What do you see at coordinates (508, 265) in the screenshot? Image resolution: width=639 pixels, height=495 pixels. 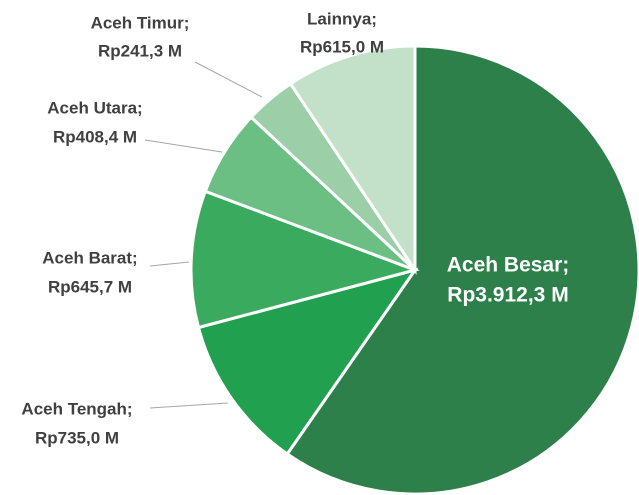 I see `slice-label: Aceh Besar;` at bounding box center [508, 265].